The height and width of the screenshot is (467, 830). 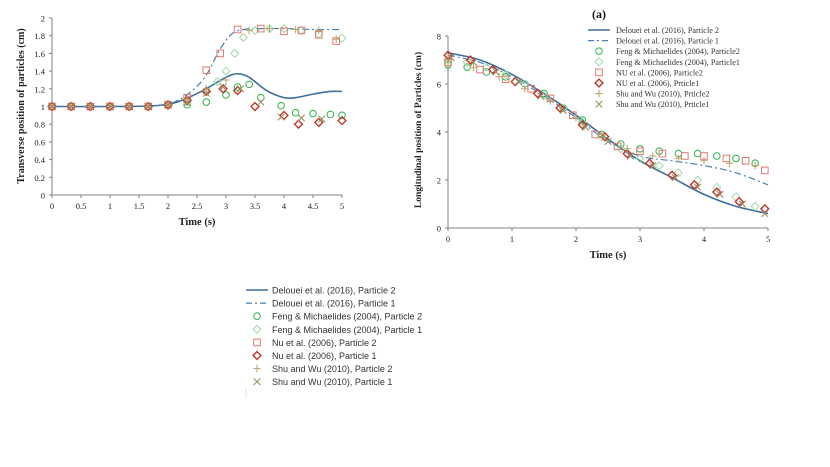 What do you see at coordinates (662, 94) in the screenshot?
I see `legend-label: Shu and Wu (2010), Prticle2` at bounding box center [662, 94].